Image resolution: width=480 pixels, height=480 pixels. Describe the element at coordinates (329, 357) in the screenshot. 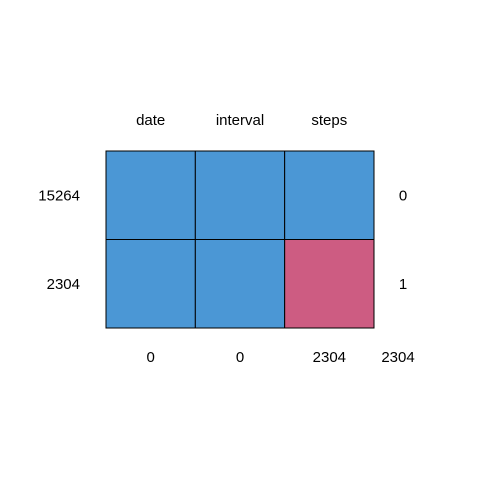

I see `column-total-steps: 2304` at that location.